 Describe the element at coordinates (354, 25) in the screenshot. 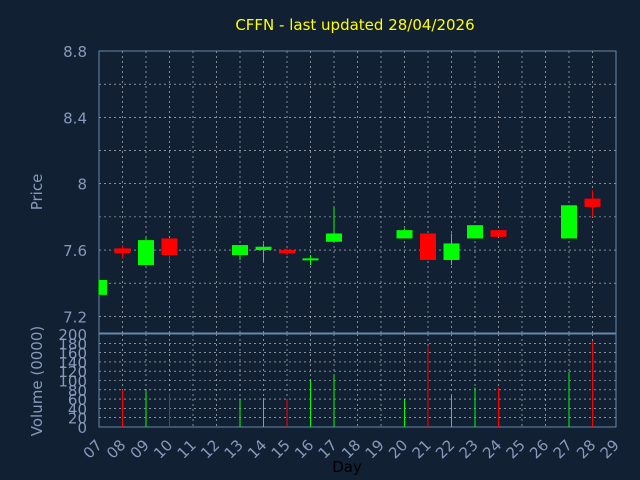

I see `chart-title: CFFN - last updated 28/04/2026` at that location.